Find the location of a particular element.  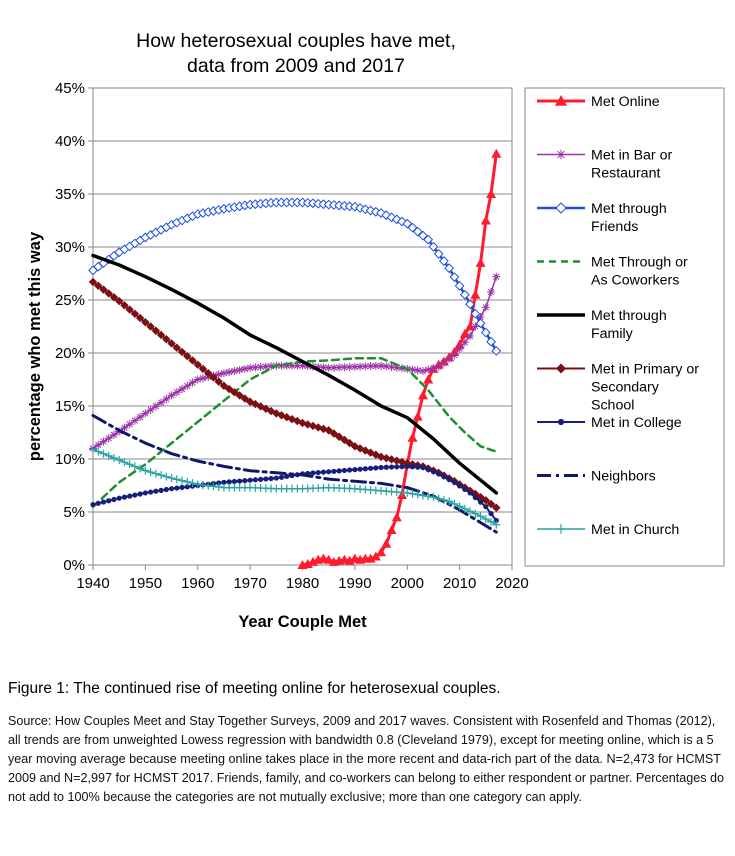

legend-label: Restaurant is located at coordinates (625, 174).